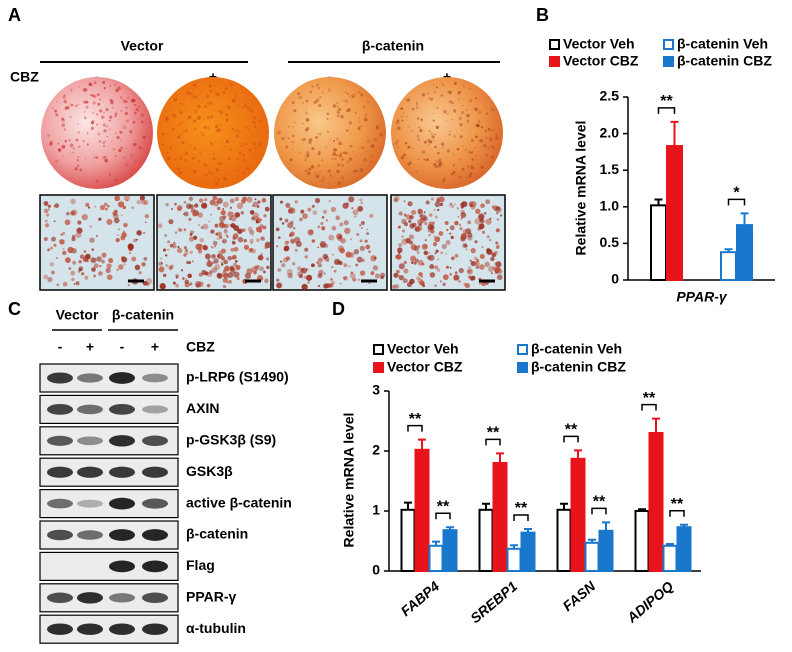  I want to click on x-tick-label: FABP4, so click(419, 598).